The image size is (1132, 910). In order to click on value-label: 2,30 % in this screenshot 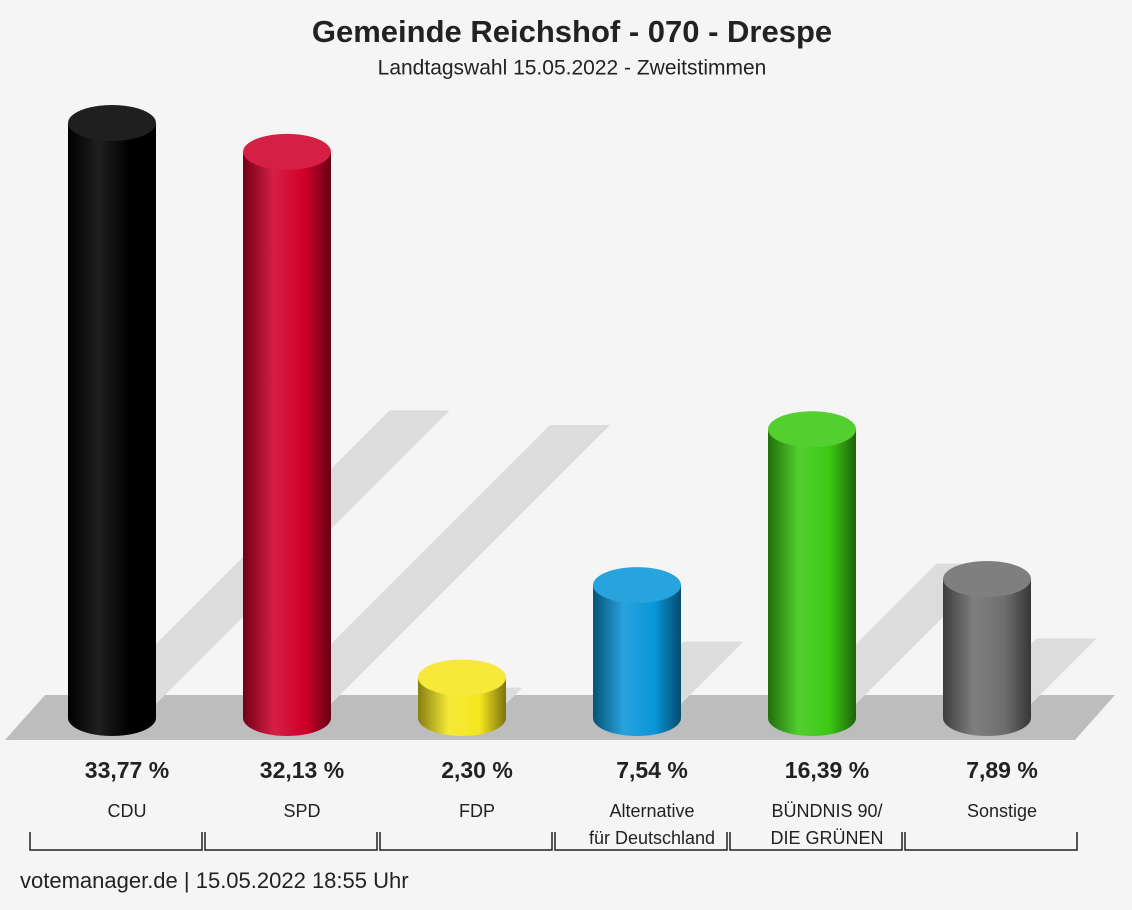, I will do `click(477, 770)`.